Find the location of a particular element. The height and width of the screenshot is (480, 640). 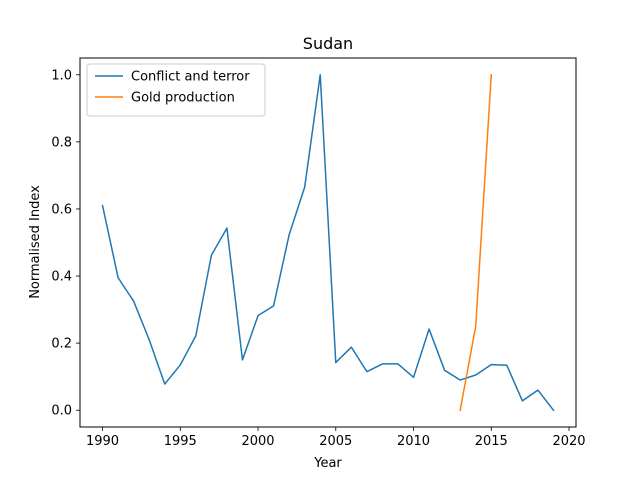

x-tick-label: 2015 is located at coordinates (491, 441).